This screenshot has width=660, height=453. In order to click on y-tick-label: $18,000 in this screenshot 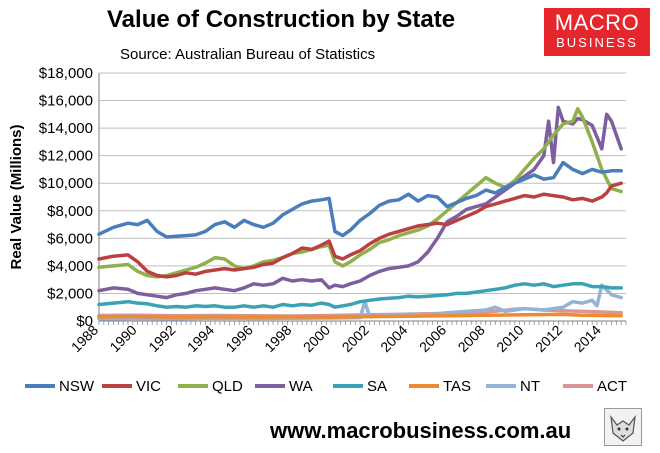, I will do `click(66, 73)`.